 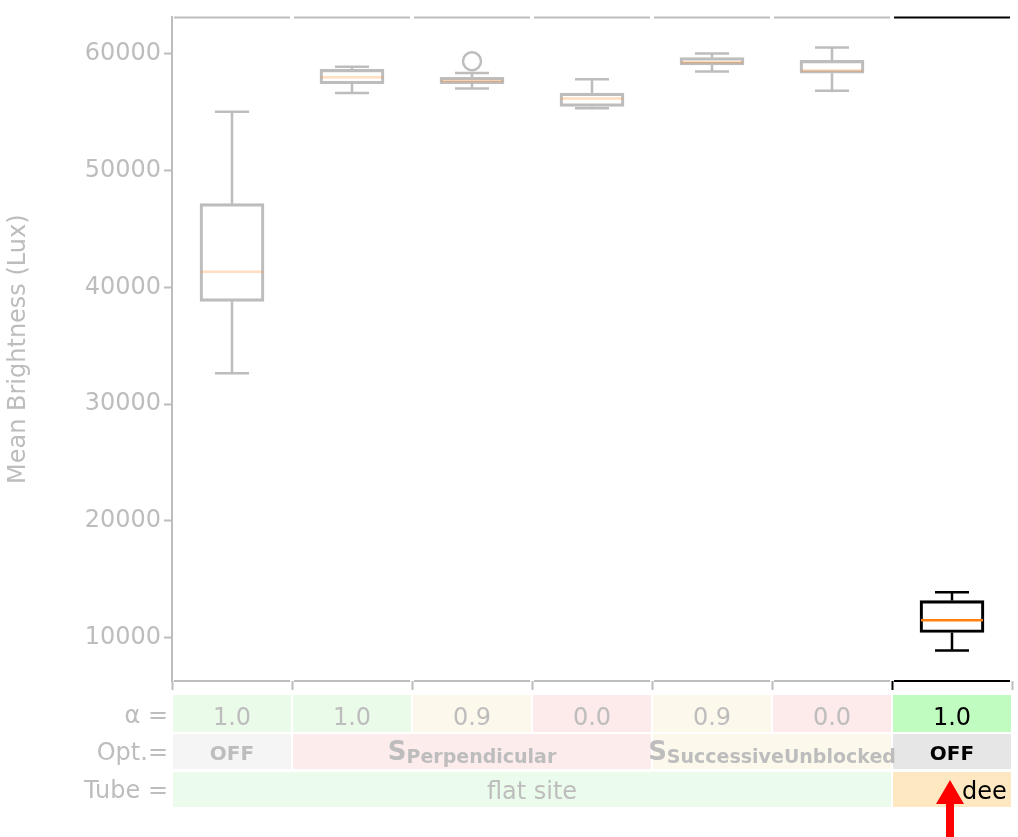 I want to click on y-tick-label: 20000, so click(x=122, y=519).